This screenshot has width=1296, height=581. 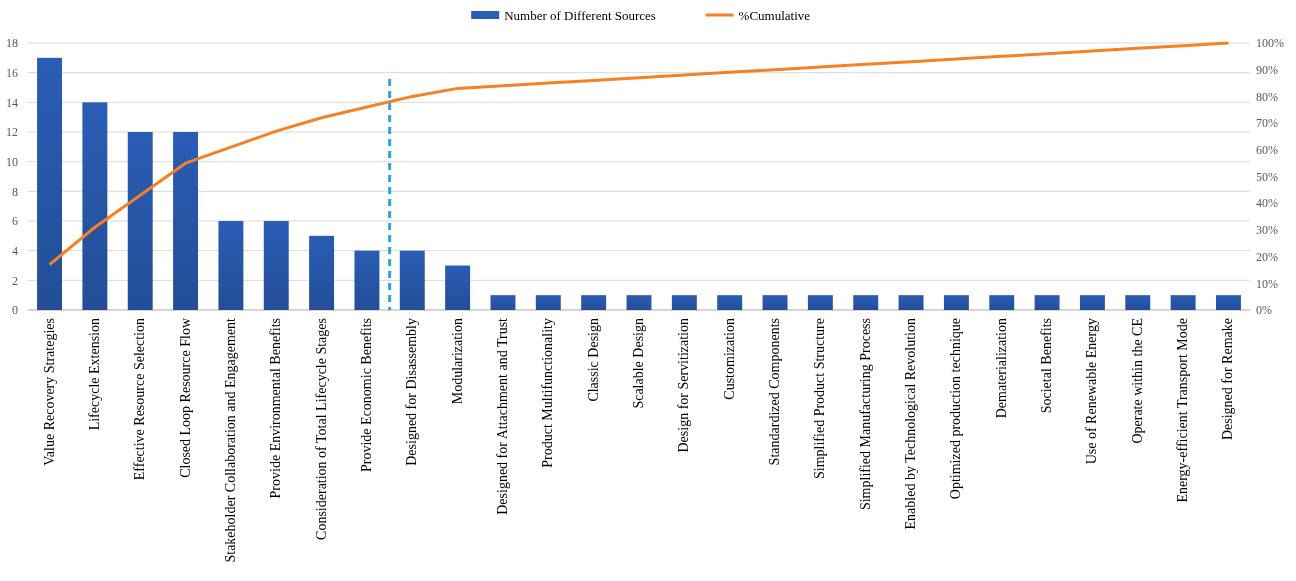 What do you see at coordinates (580, 15) in the screenshot?
I see `legend-label: Number of Different Sources` at bounding box center [580, 15].